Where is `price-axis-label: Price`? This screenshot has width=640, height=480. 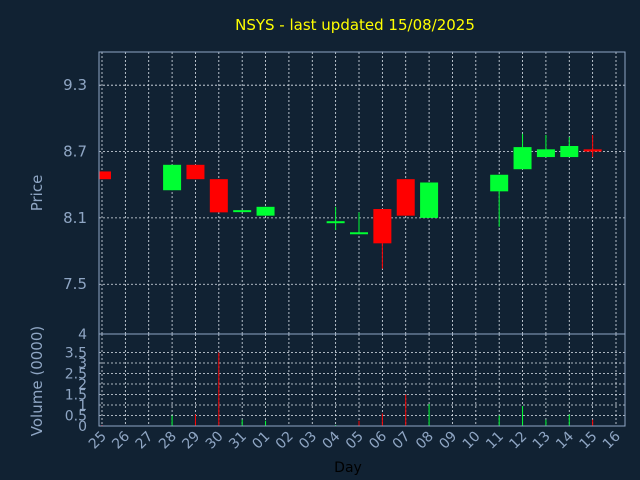 price-axis-label: Price is located at coordinates (37, 193).